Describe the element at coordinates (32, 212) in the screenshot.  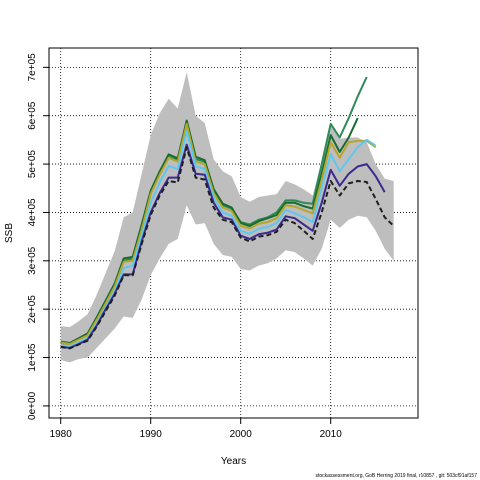
I see `y-tick-label: 4e+05` at that location.